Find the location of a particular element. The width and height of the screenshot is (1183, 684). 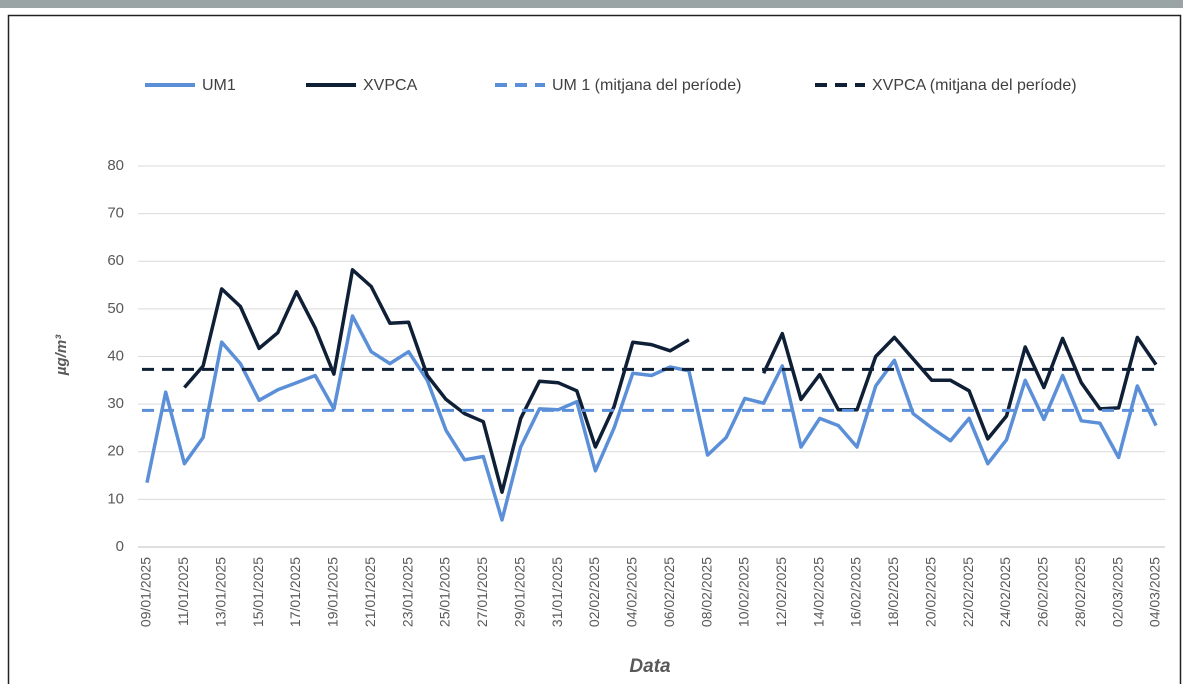

y-tick-label: 0 is located at coordinates (120, 546).